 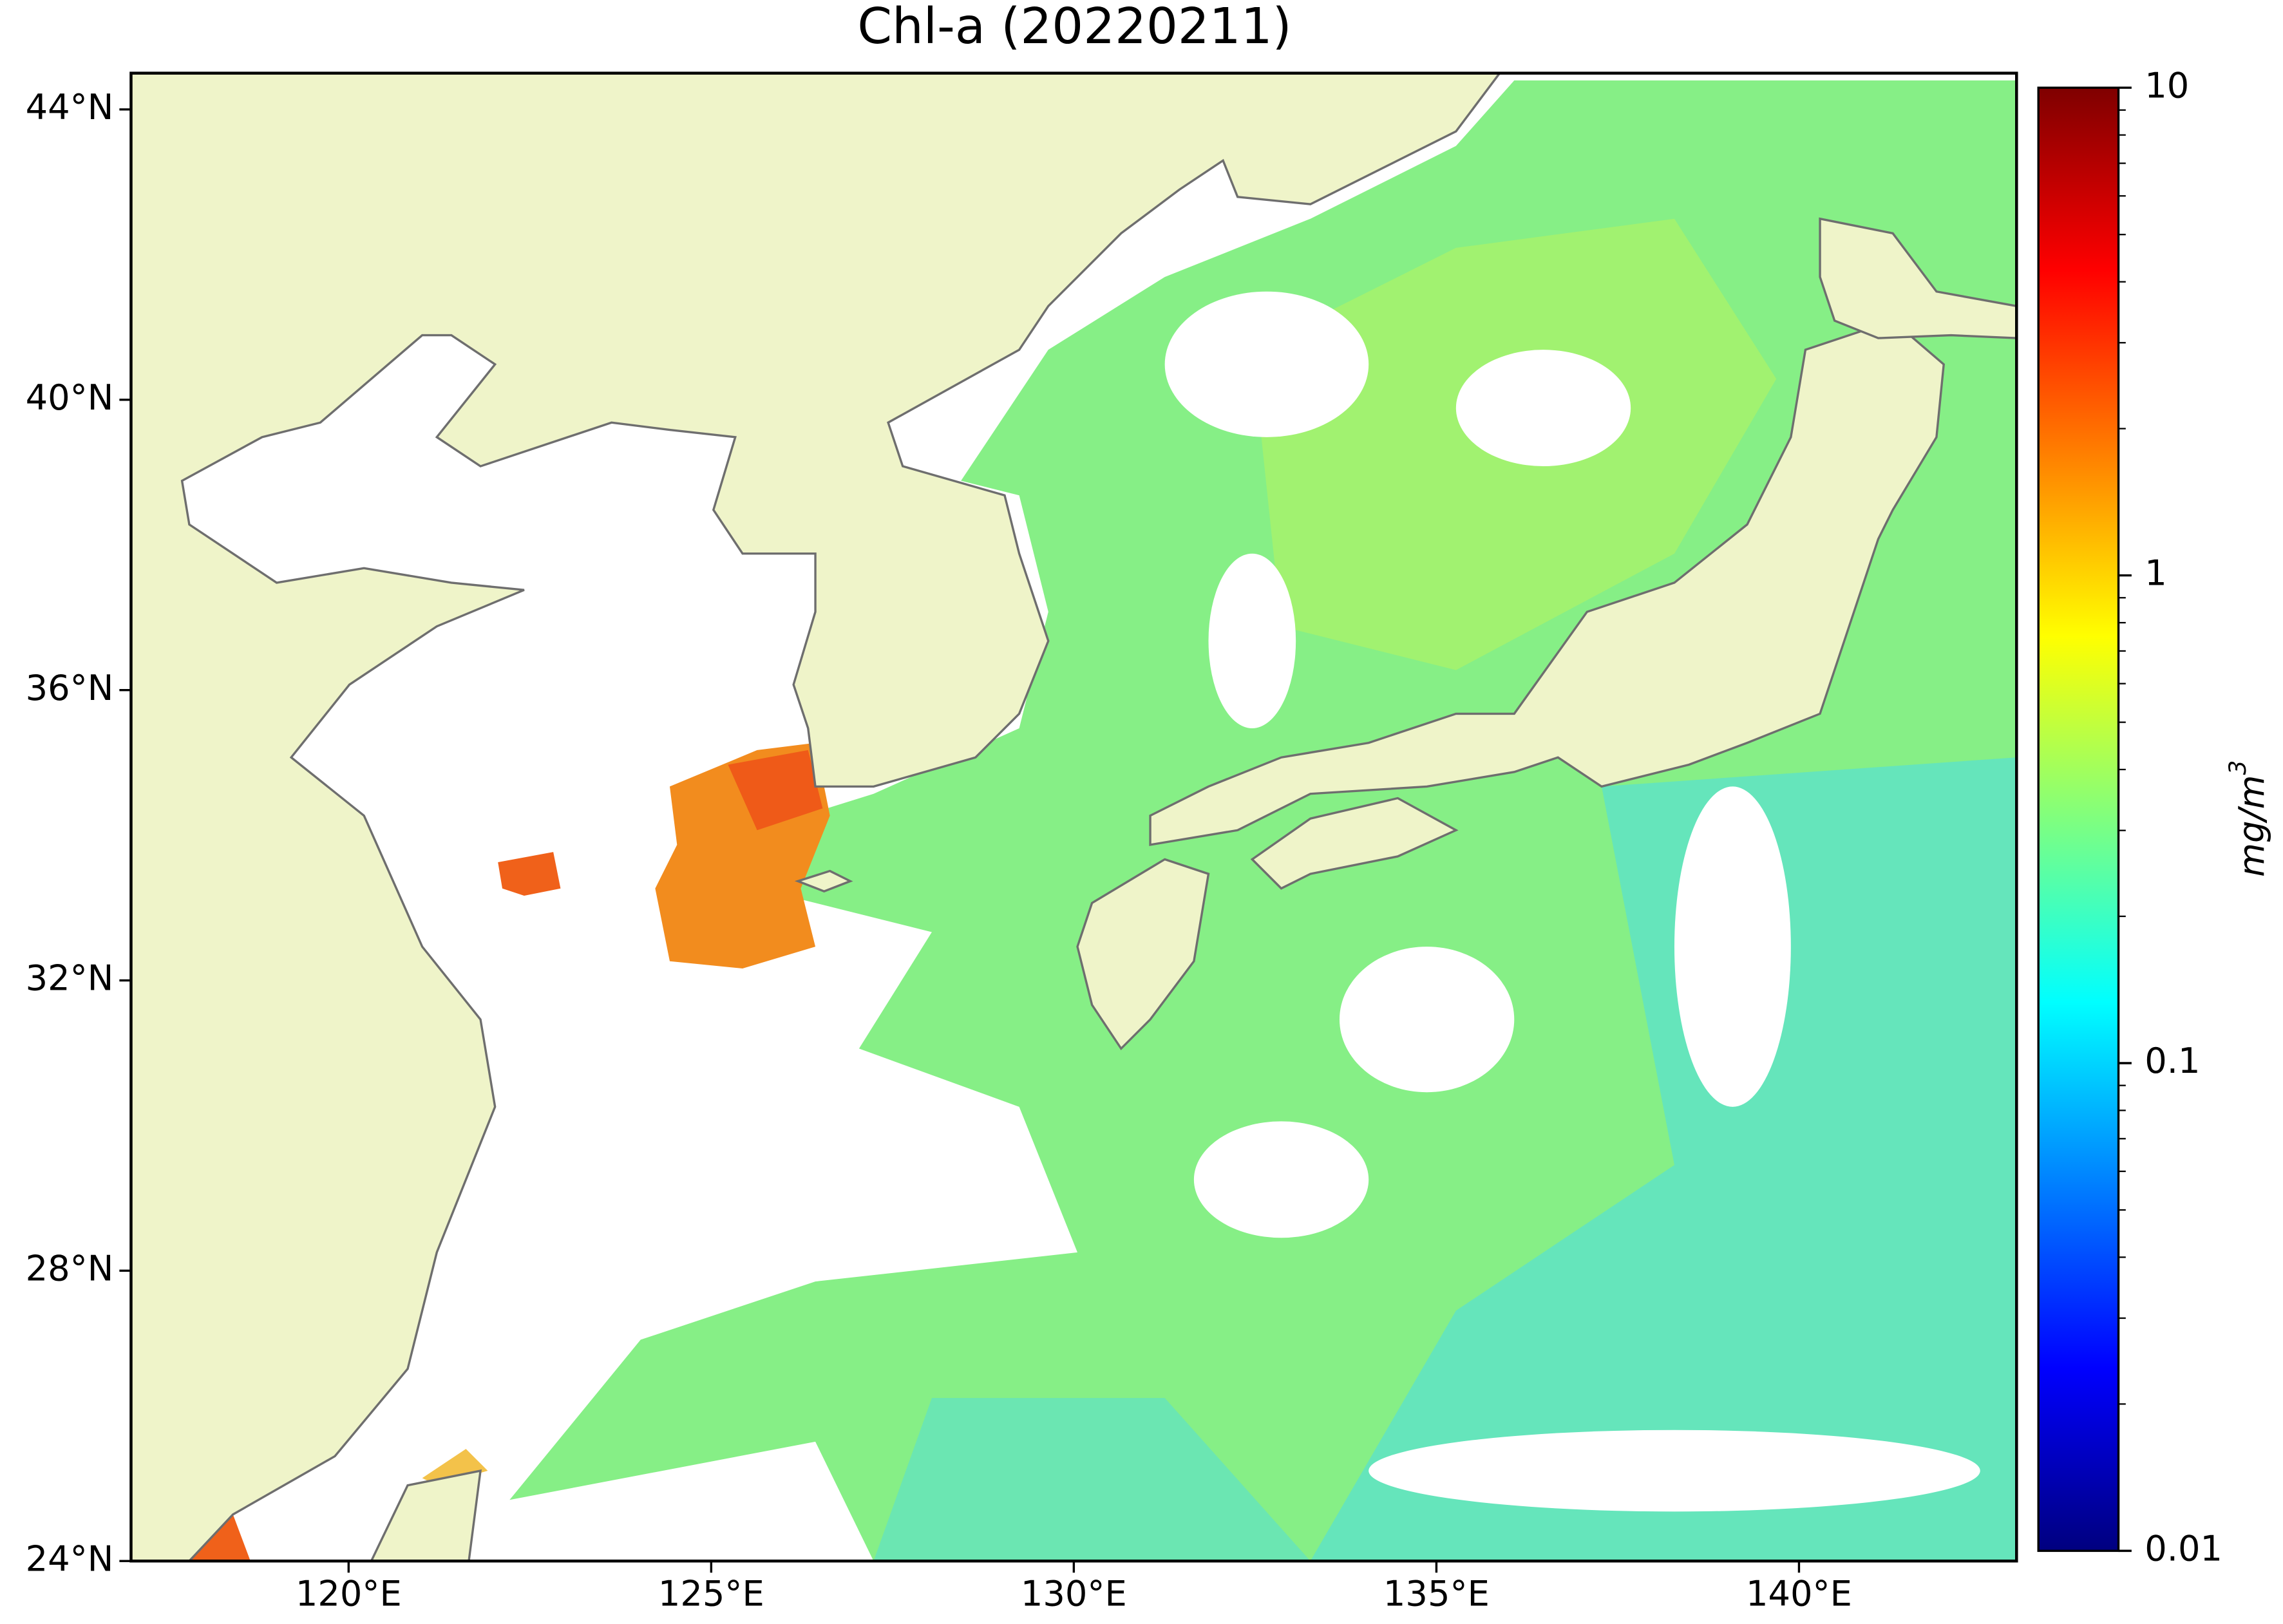 What do you see at coordinates (775, 791) in the screenshot?
I see `chlorophyll-high-core` at bounding box center [775, 791].